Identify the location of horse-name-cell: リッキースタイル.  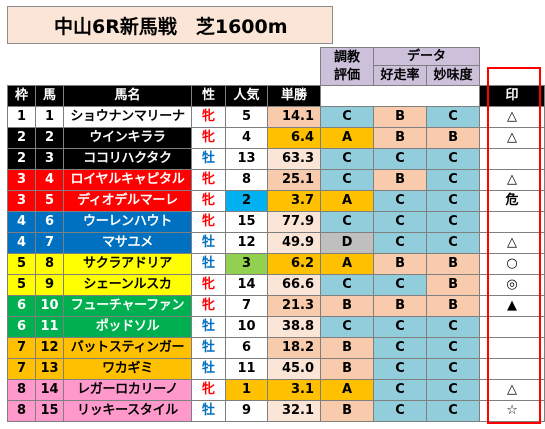
(127, 411).